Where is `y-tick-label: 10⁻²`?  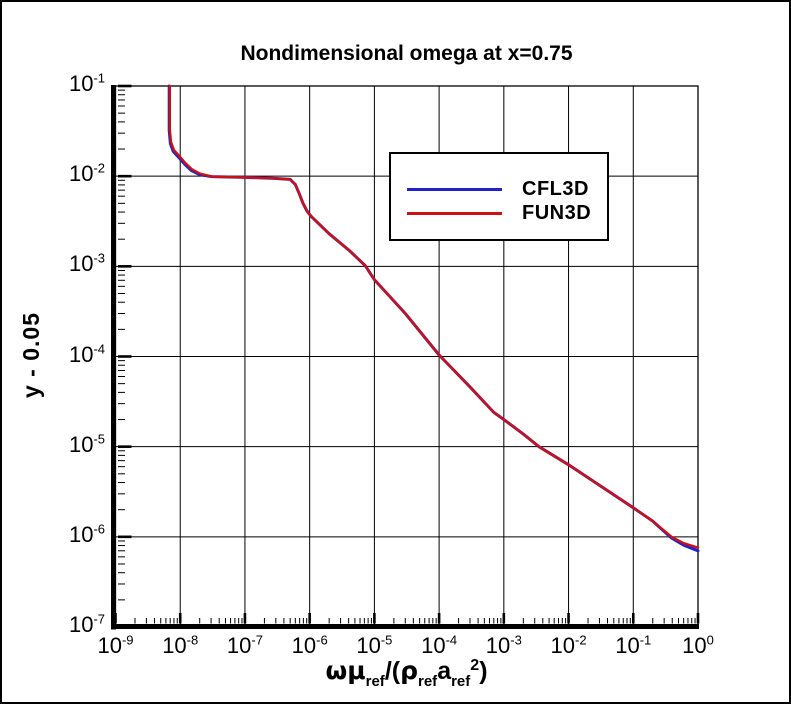
y-tick-label: 10⁻² is located at coordinates (86, 173).